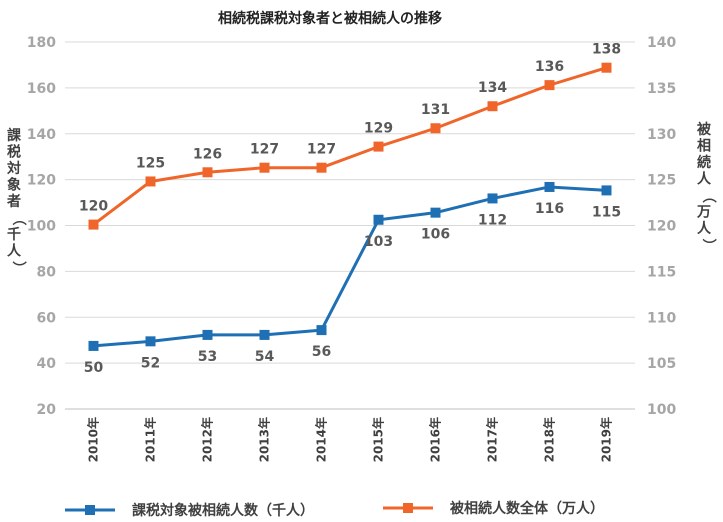 The image size is (723, 522). I want to click on right-axis-title-char: 万, so click(703, 213).